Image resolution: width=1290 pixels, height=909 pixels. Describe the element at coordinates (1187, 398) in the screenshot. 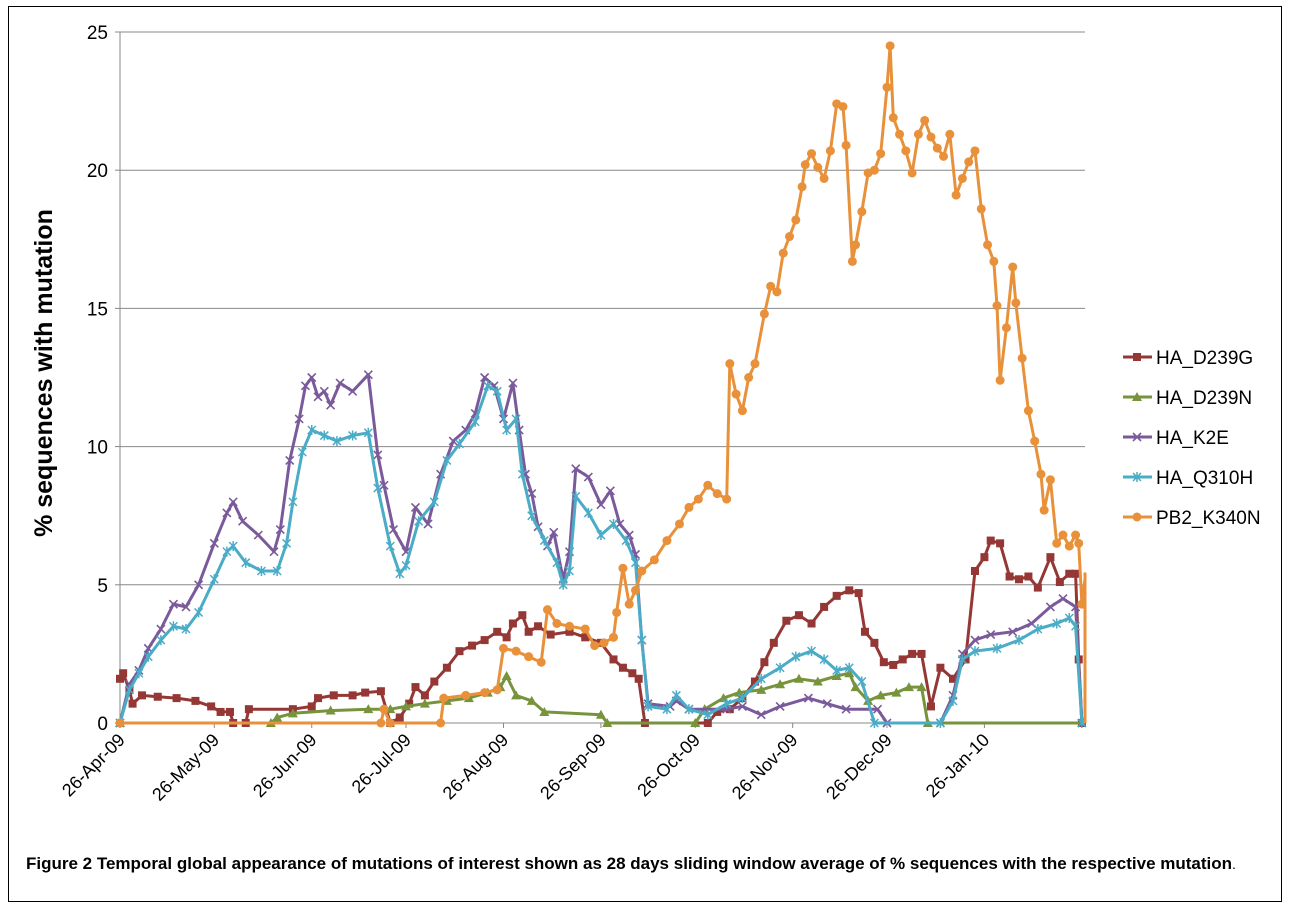

I see `legend-item: HA_D239N` at that location.